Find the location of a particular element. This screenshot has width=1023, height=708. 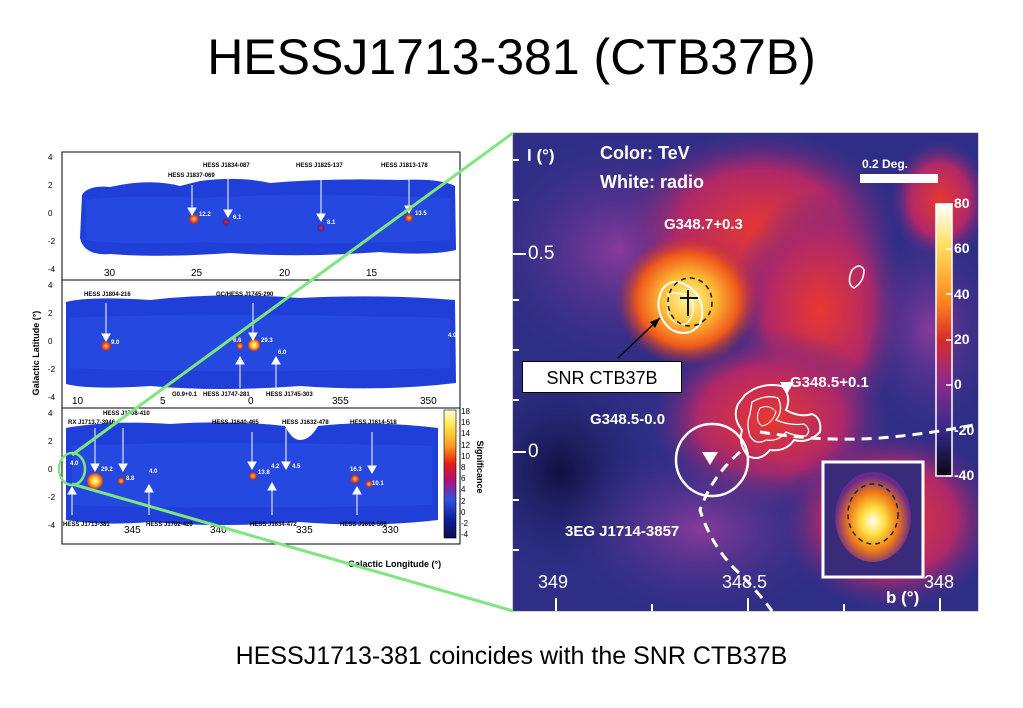

label-3eg: 3EG J1714-3857 is located at coordinates (622, 531).